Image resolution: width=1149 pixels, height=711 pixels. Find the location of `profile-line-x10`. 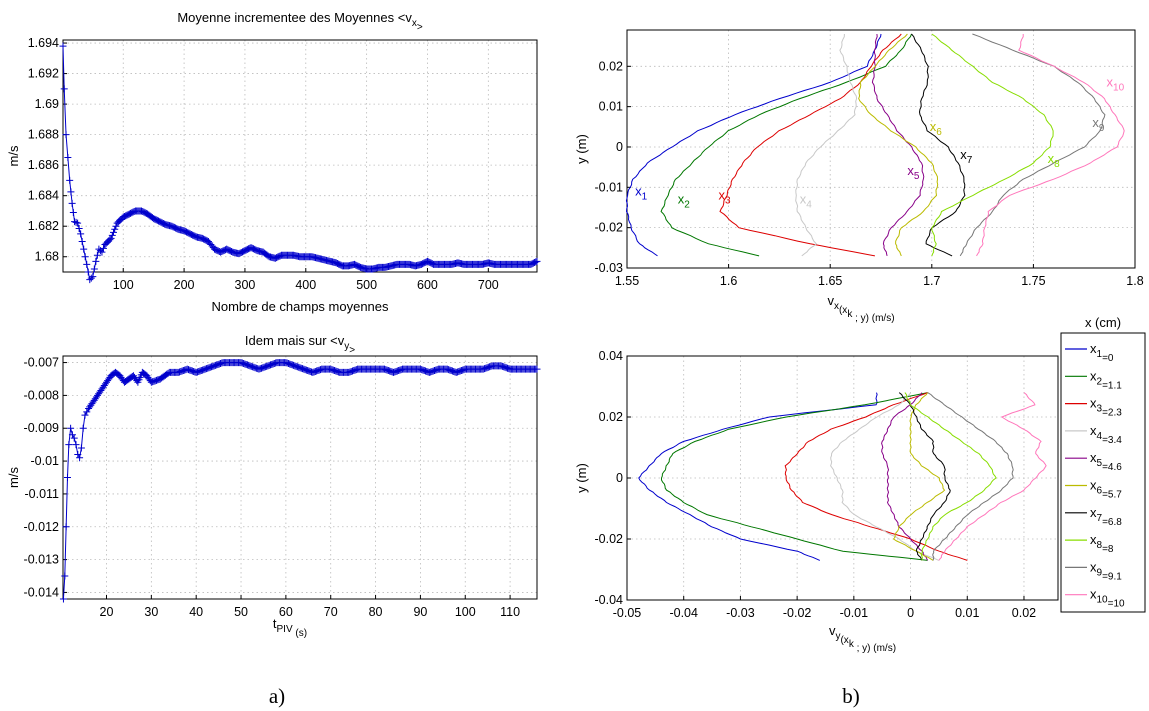

profile-line-x10 is located at coordinates (1050, 145).